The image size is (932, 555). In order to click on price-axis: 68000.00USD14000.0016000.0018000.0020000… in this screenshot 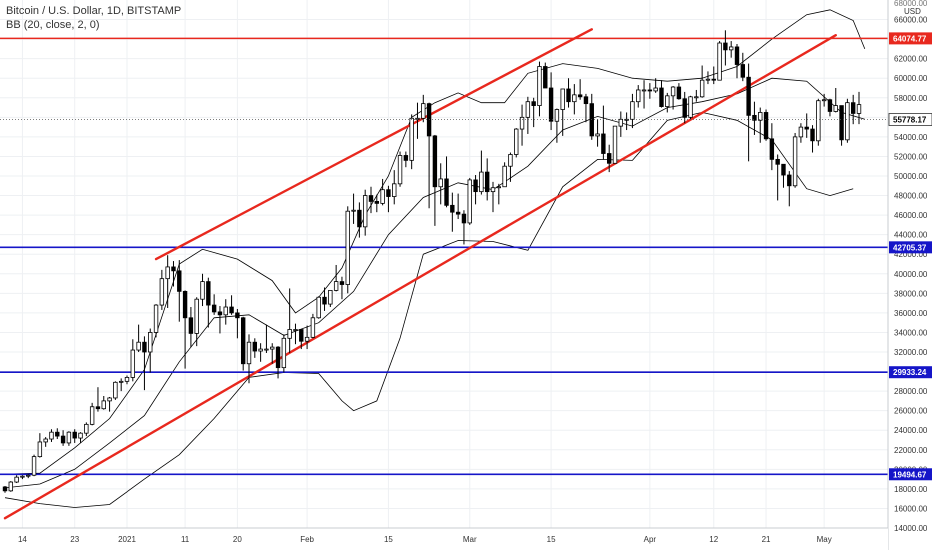, I will do `click(909, 275)`.